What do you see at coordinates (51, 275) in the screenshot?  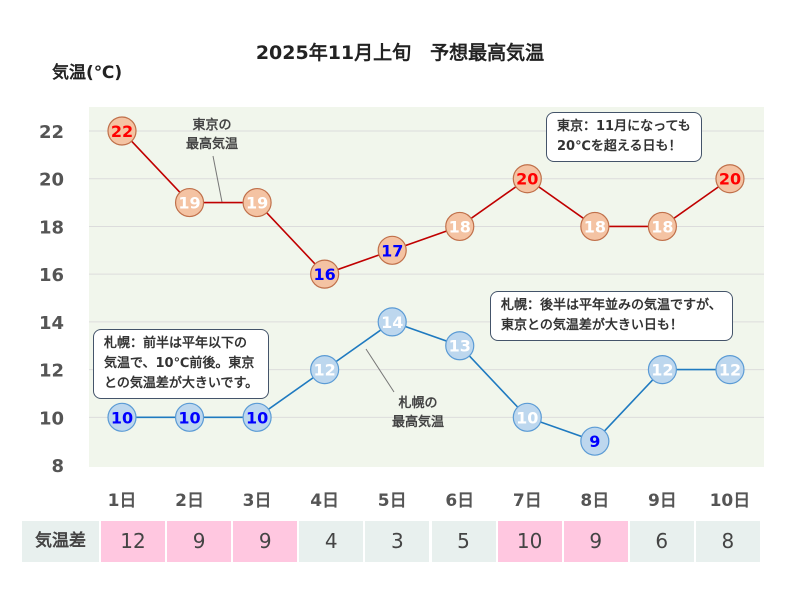 I see `y-tick-label: 16` at bounding box center [51, 275].